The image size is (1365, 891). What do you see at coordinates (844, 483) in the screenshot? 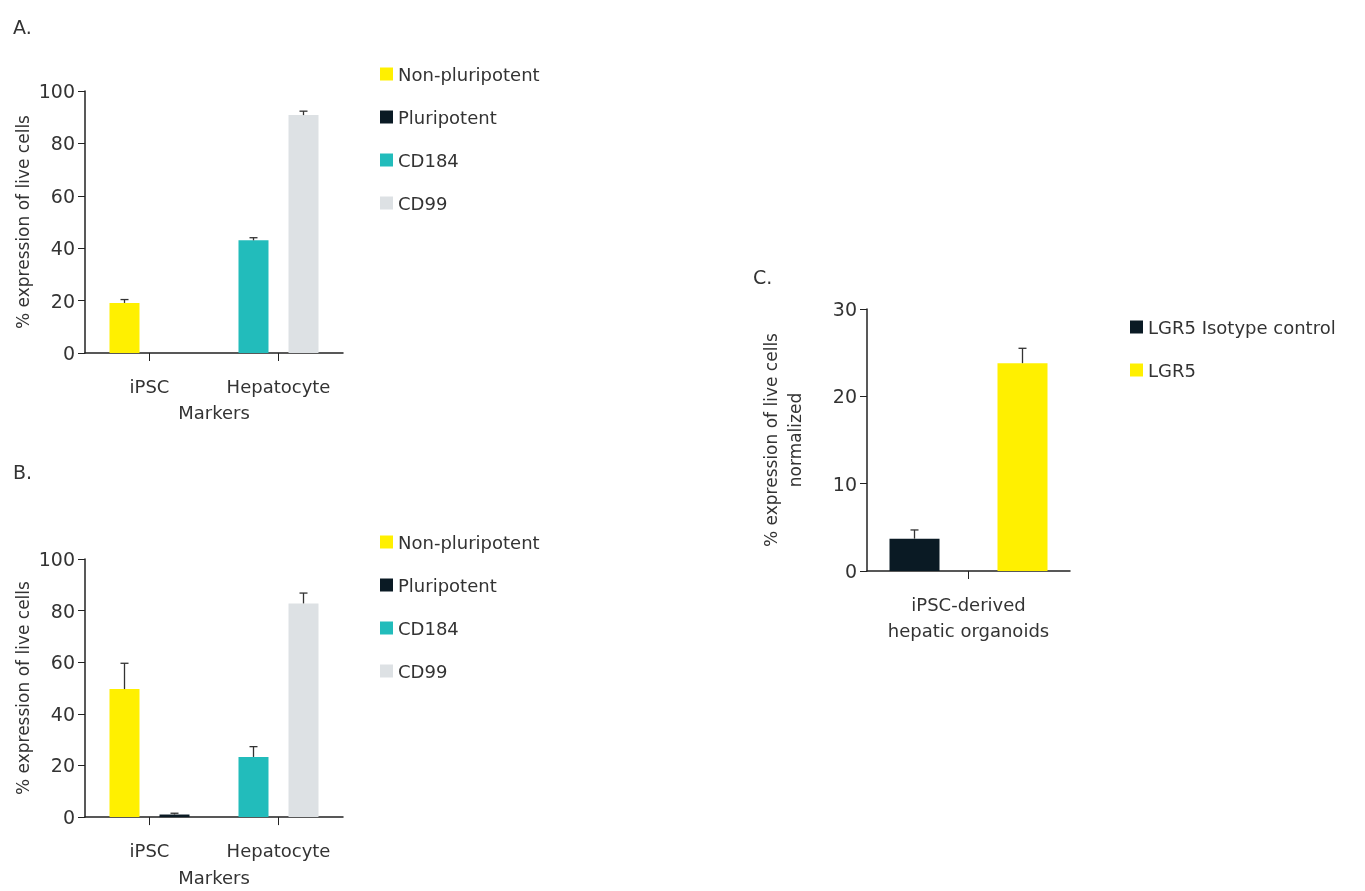
I see `y-tick-label: 10` at bounding box center [844, 483].